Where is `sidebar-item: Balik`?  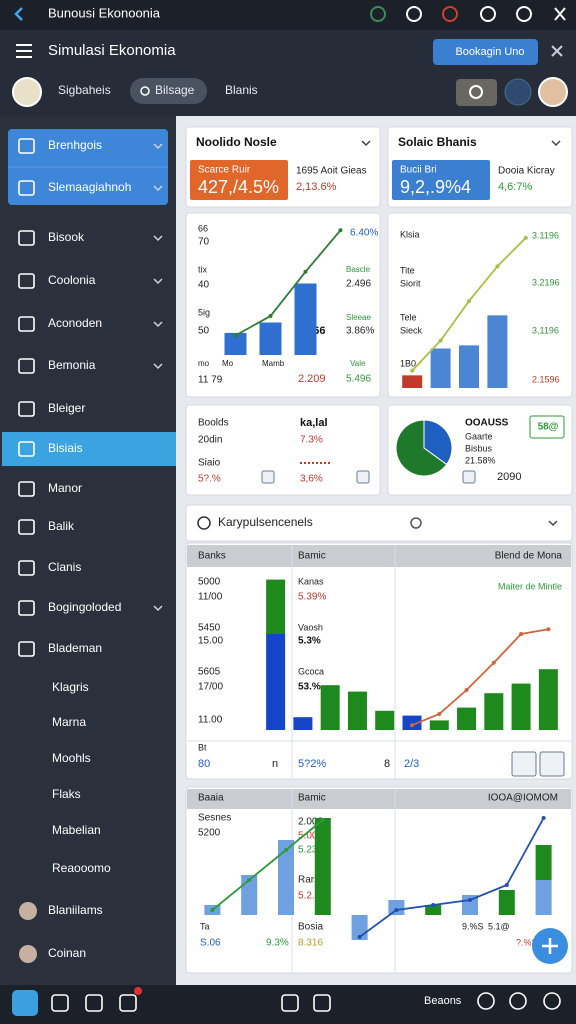 sidebar-item: Balik is located at coordinates (61, 526).